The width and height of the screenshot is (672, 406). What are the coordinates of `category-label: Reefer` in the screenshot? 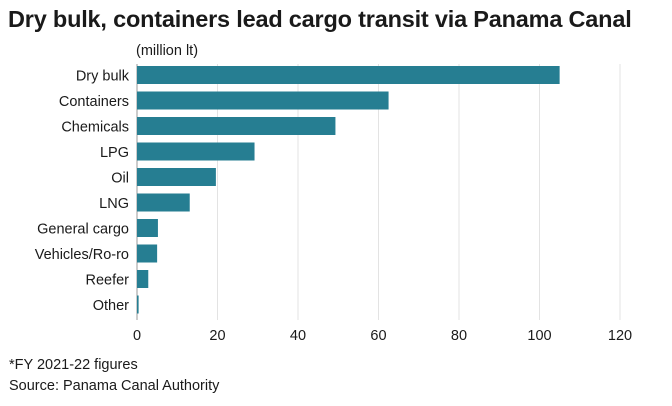 It's located at (107, 281).